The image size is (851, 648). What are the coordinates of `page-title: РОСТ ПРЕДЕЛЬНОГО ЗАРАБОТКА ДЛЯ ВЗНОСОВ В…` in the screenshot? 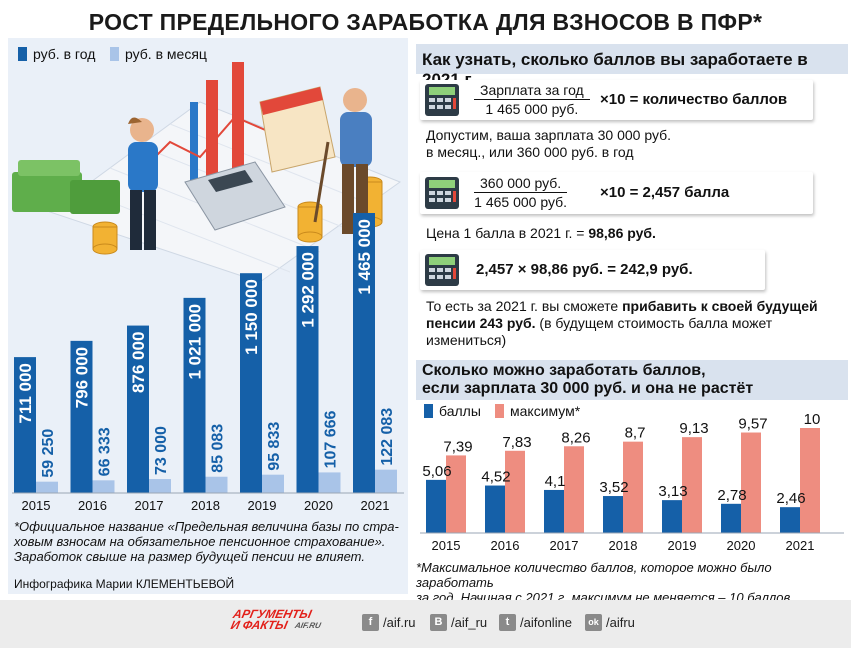 It's located at (425, 22).